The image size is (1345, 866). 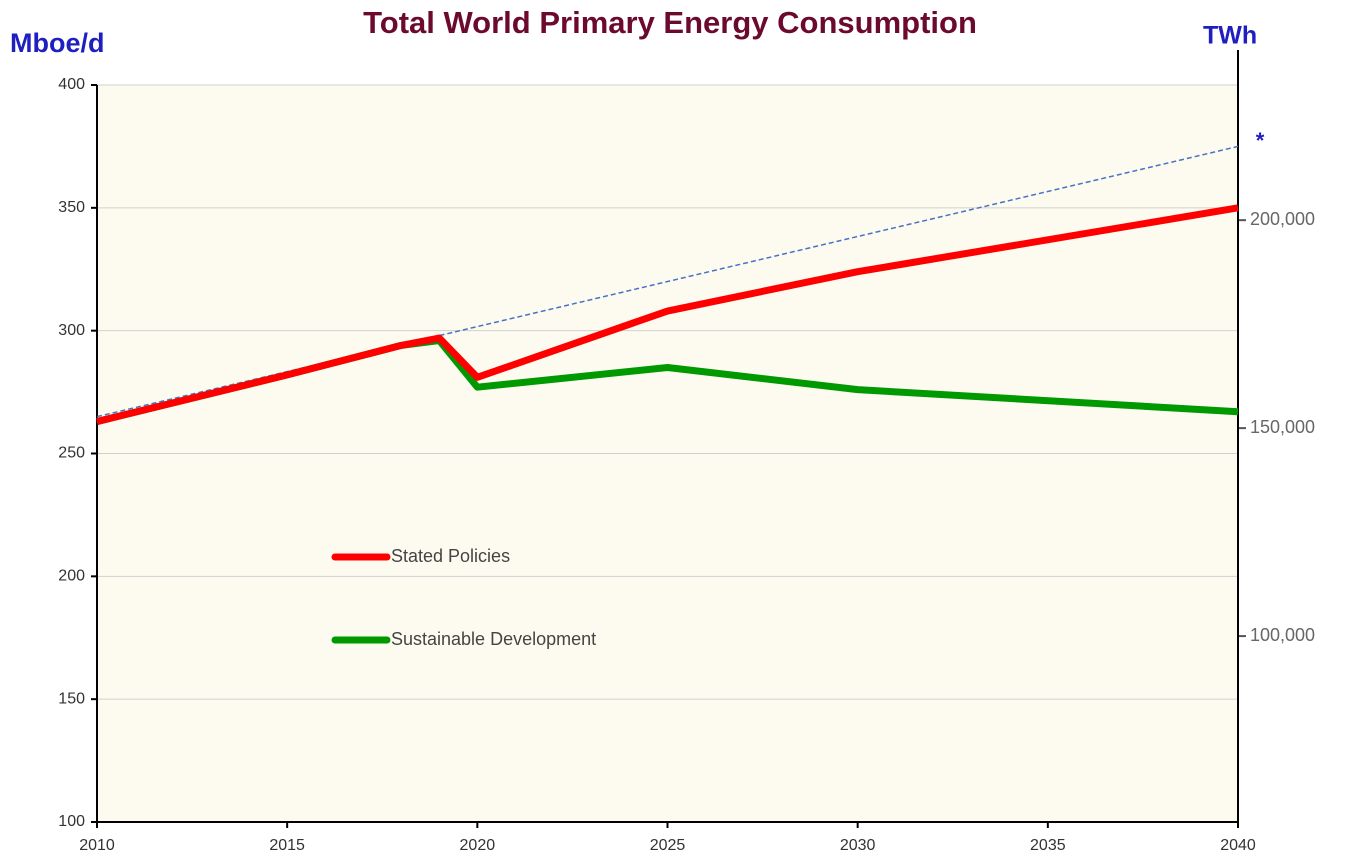 What do you see at coordinates (858, 845) in the screenshot?
I see `x-tick-label: 2030` at bounding box center [858, 845].